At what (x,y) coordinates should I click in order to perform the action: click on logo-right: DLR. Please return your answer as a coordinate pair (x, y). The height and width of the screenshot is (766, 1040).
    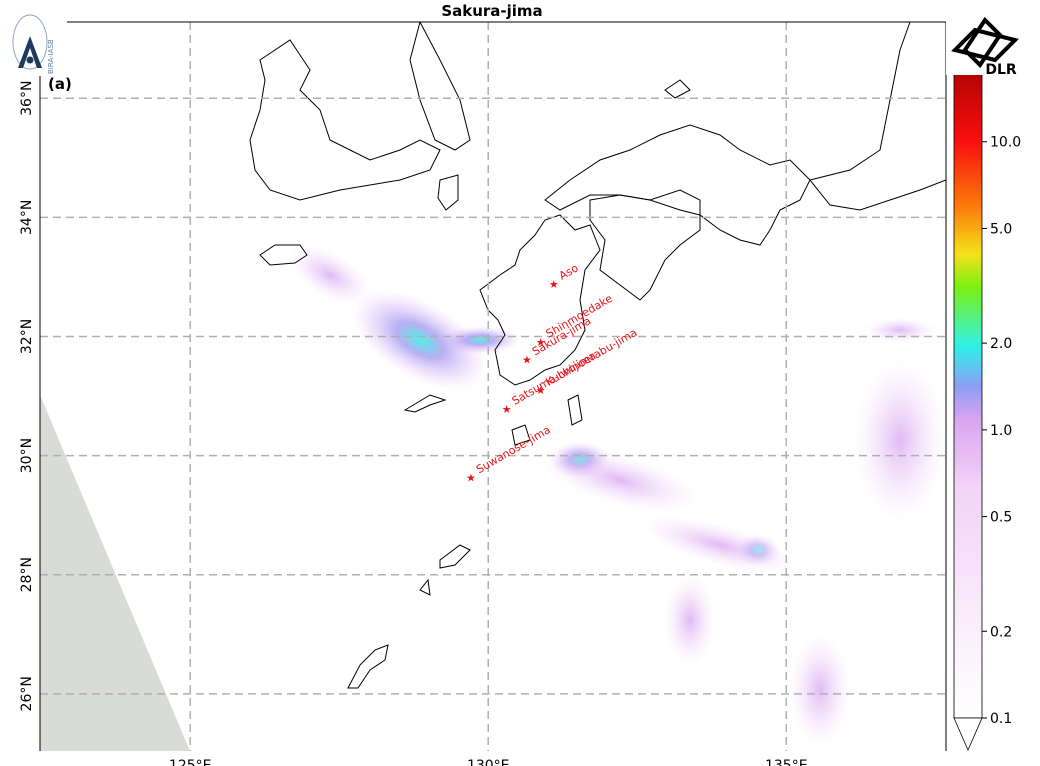
    Looking at the image, I should click on (993, 45).